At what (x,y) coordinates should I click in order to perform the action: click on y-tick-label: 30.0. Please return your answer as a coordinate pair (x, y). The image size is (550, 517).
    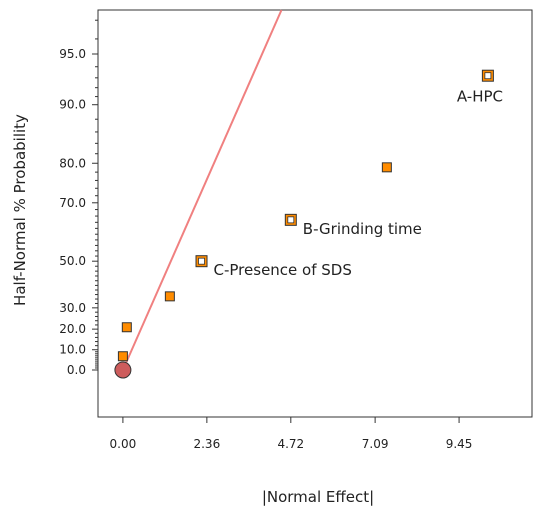
    Looking at the image, I should click on (72, 308).